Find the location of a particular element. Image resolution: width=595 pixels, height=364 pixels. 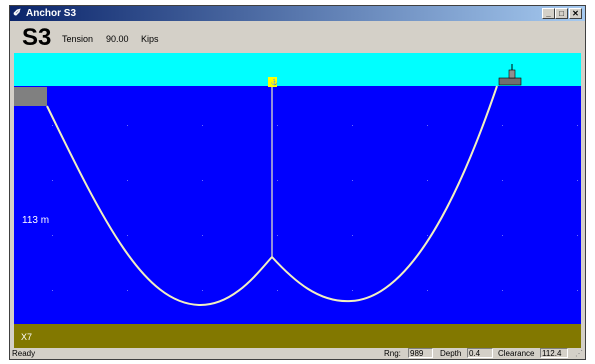

maximize-button: □ is located at coordinates (561, 13).